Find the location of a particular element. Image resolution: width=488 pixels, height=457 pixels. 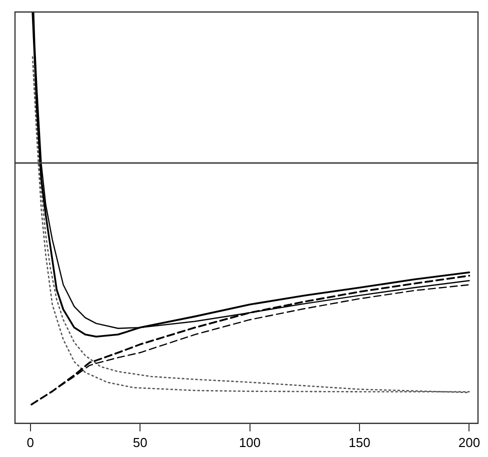

x-tick-label: 0 is located at coordinates (30, 442).